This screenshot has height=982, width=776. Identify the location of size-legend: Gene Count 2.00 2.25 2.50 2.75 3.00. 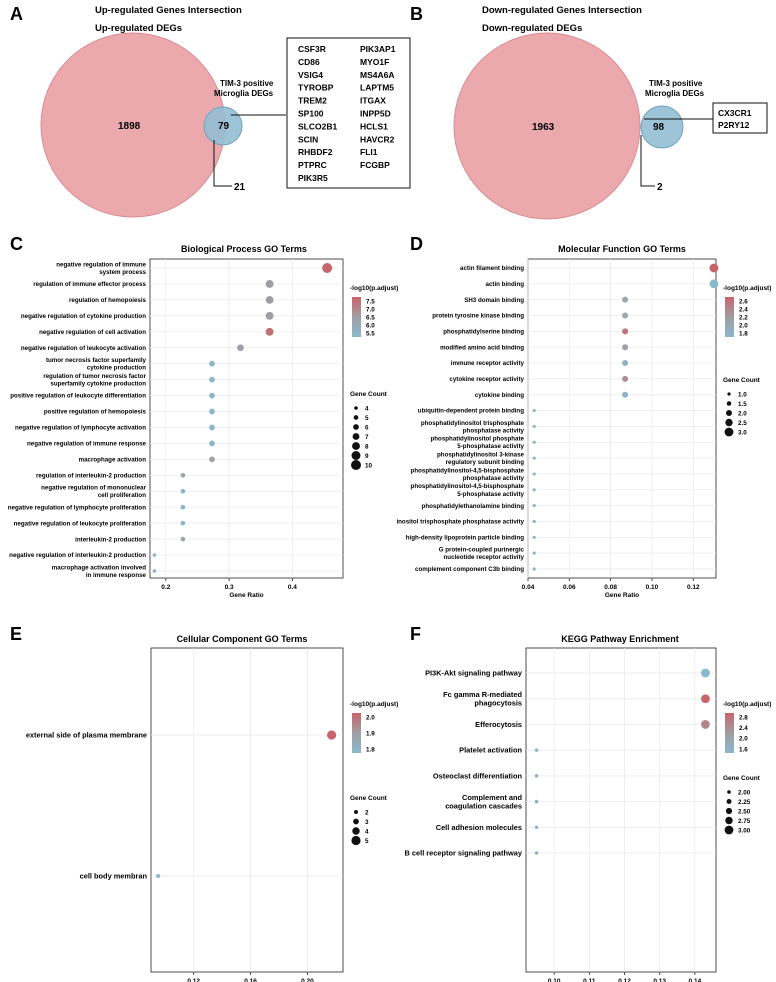
(742, 805).